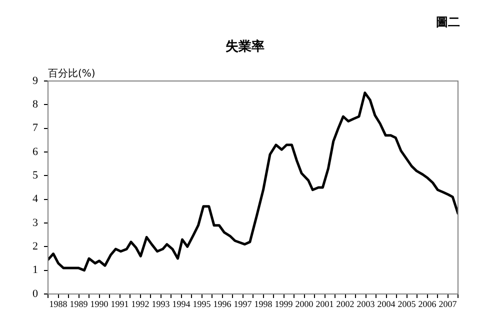 This screenshot has height=326, width=490. I want to click on x-tick-label: 1998, so click(263, 303).